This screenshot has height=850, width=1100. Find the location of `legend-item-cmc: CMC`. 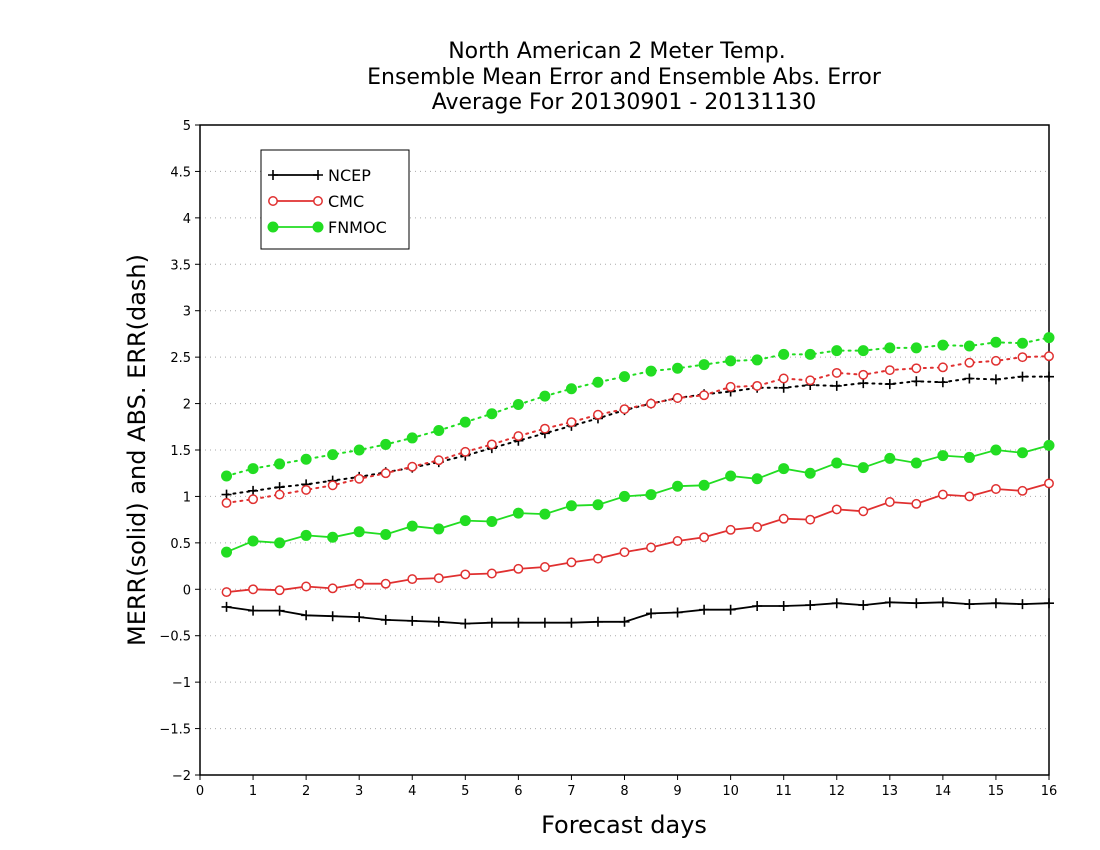

legend-item-cmc: CMC is located at coordinates (316, 201).